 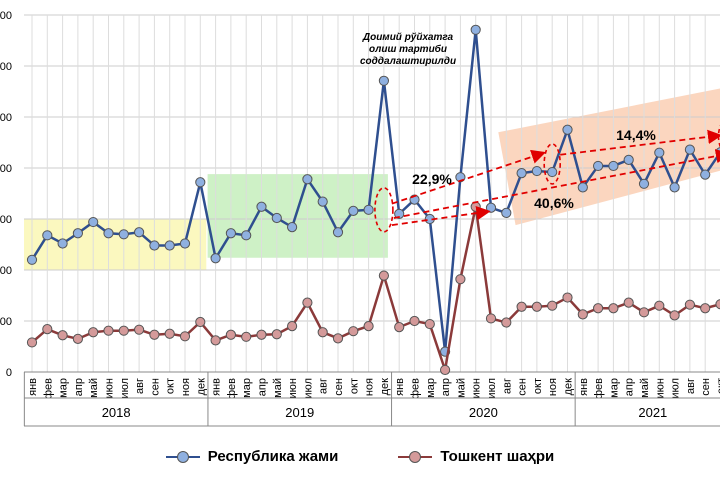 What do you see at coordinates (6, 194) in the screenshot?
I see `y-axis: 0 1000 2000 3000 4000 5000 6000 7000` at bounding box center [6, 194].